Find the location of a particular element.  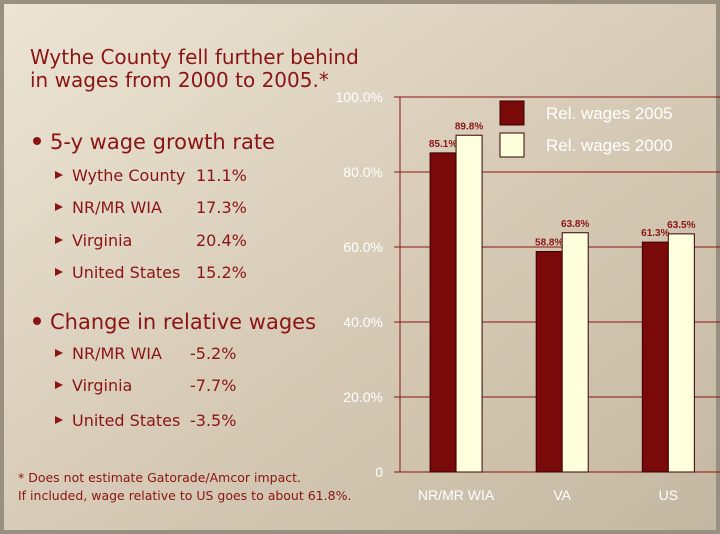

title-line: Wythe County fell further behind is located at coordinates (194, 57).